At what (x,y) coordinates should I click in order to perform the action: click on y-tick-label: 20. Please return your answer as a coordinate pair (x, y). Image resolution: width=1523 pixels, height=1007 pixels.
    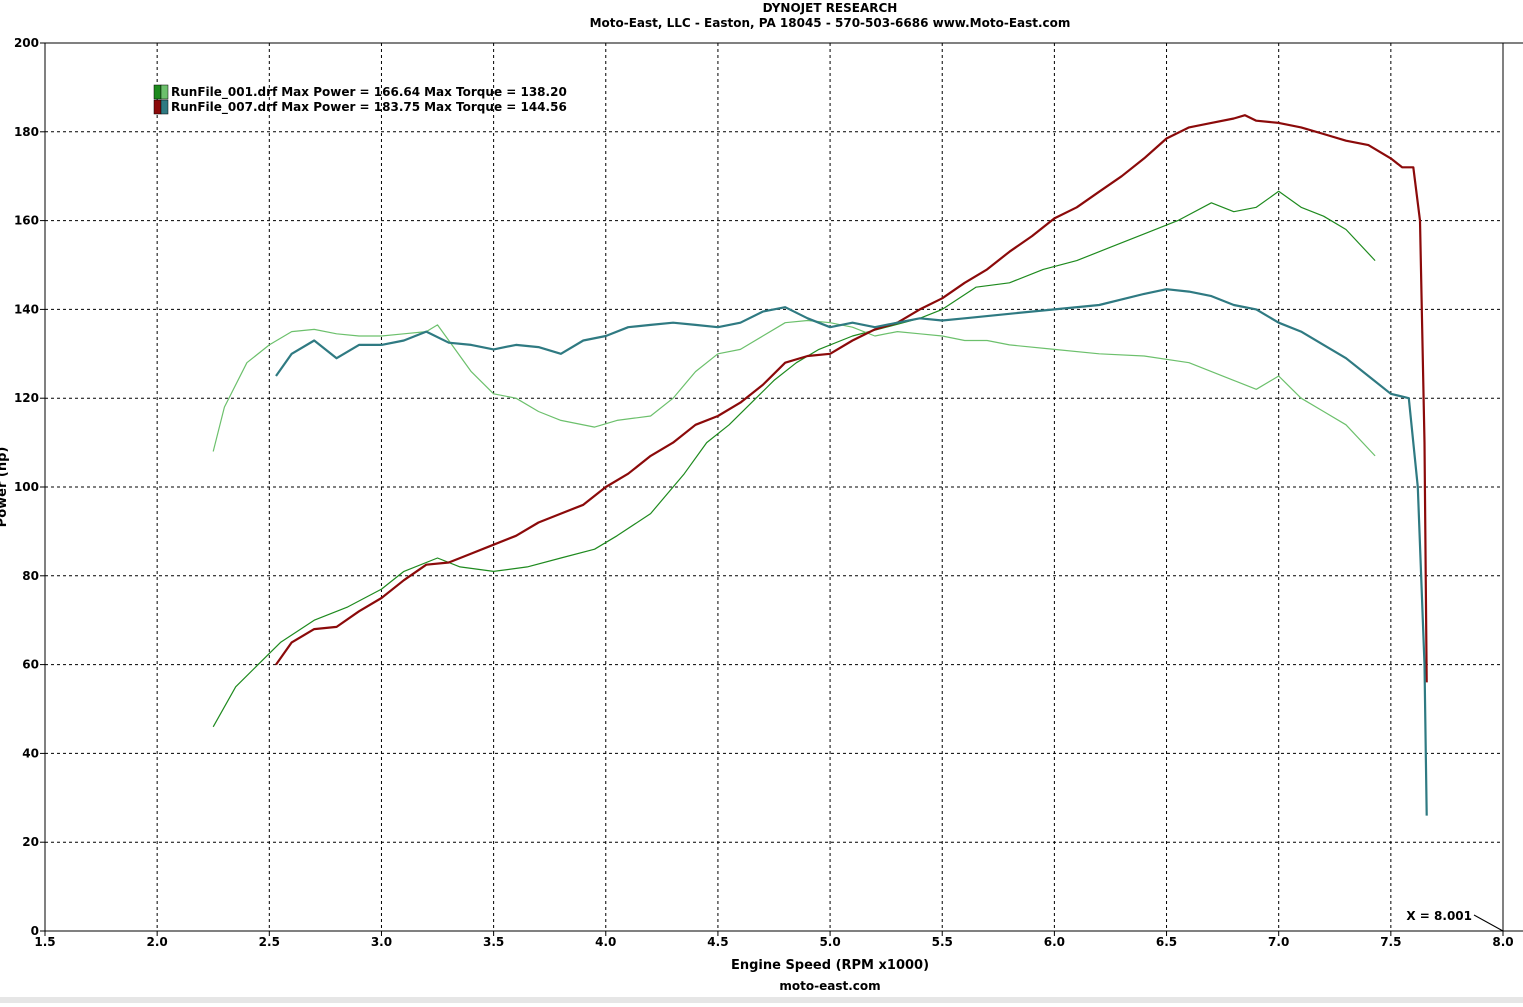
    Looking at the image, I should click on (30, 842).